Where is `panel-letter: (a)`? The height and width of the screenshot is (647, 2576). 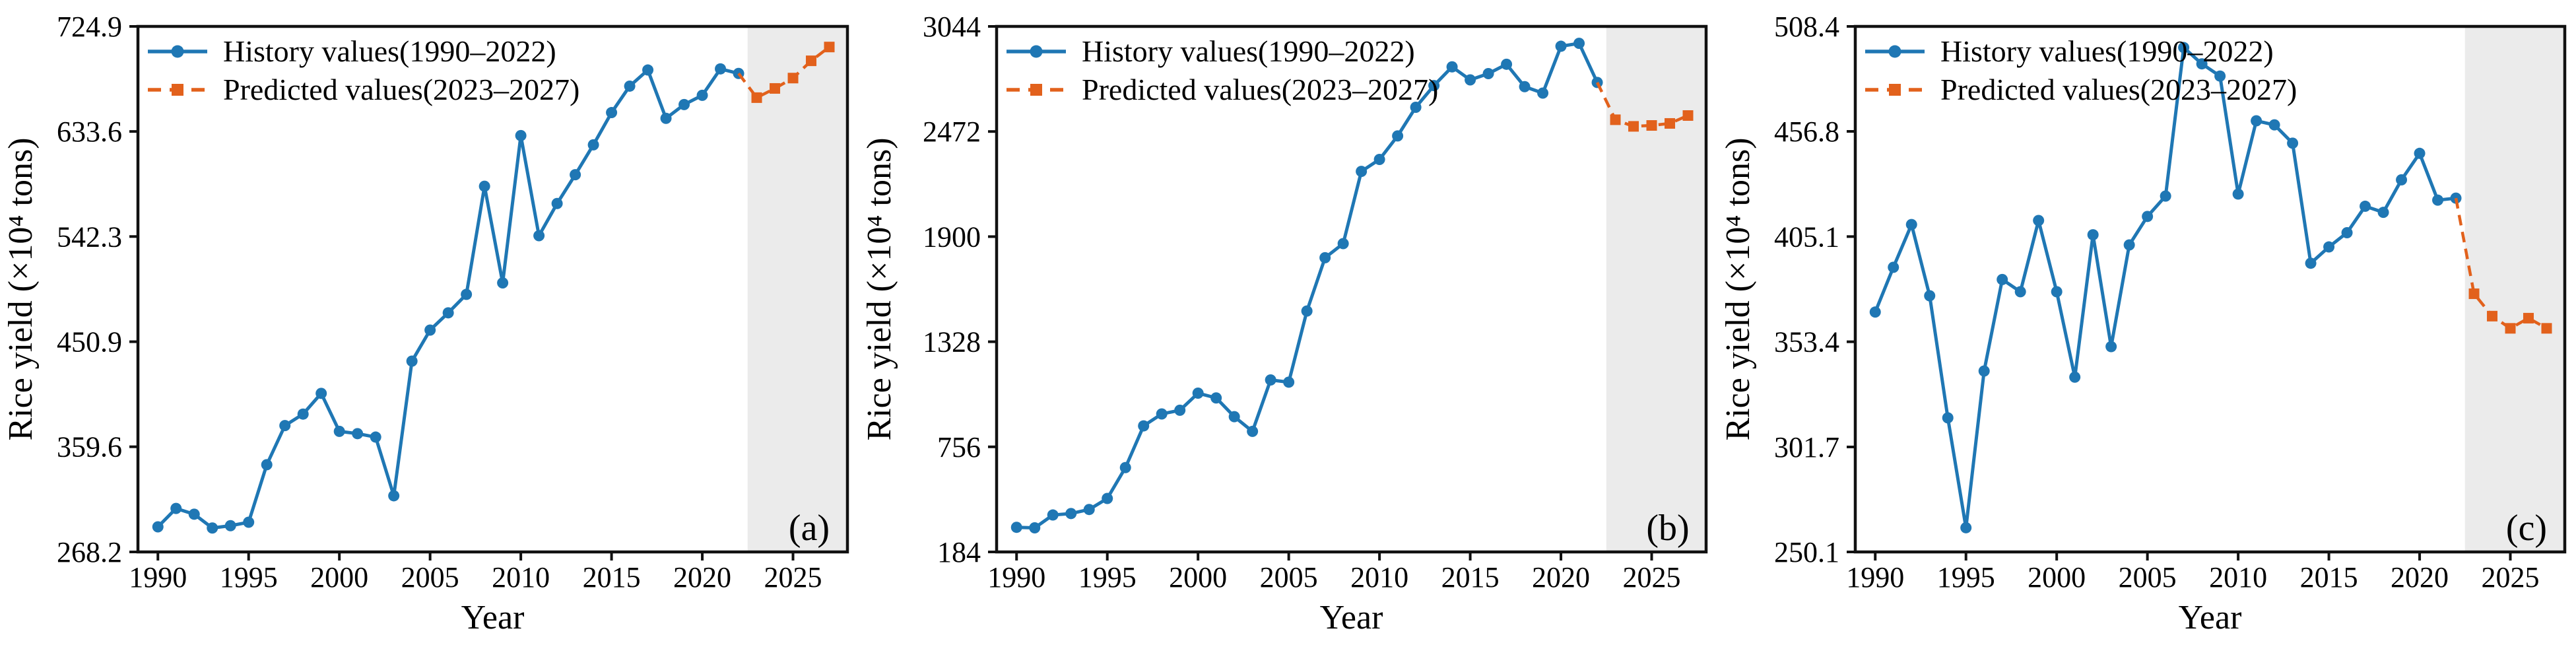
panel-letter: (a) is located at coordinates (809, 529).